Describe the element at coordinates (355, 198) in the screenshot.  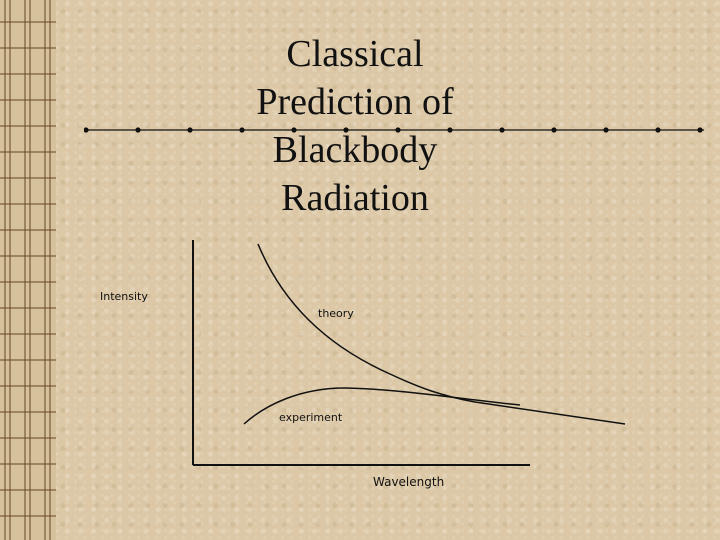
I see `title-line-4: Radiation` at that location.